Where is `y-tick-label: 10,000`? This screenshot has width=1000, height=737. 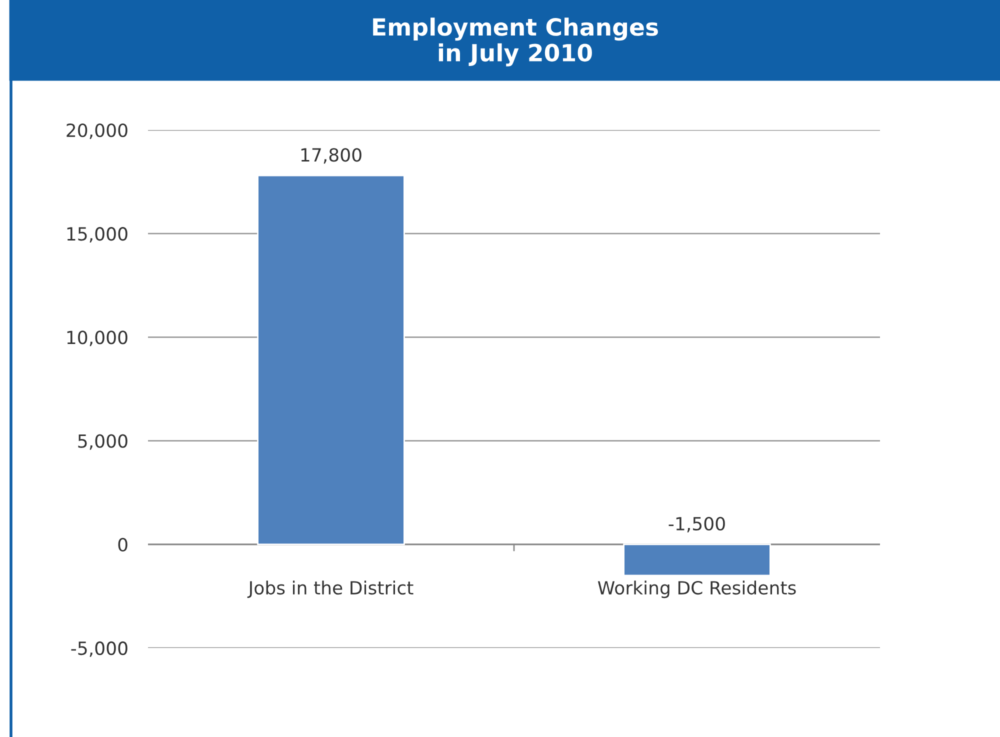
y-tick-label: 10,000 is located at coordinates (97, 338).